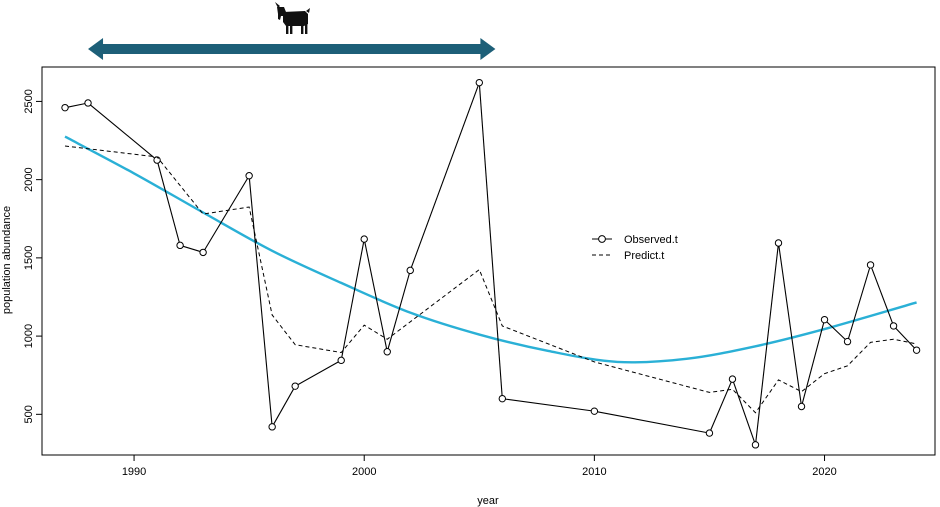  I want to click on legend: Observed.t Predict.t, so click(635, 248).